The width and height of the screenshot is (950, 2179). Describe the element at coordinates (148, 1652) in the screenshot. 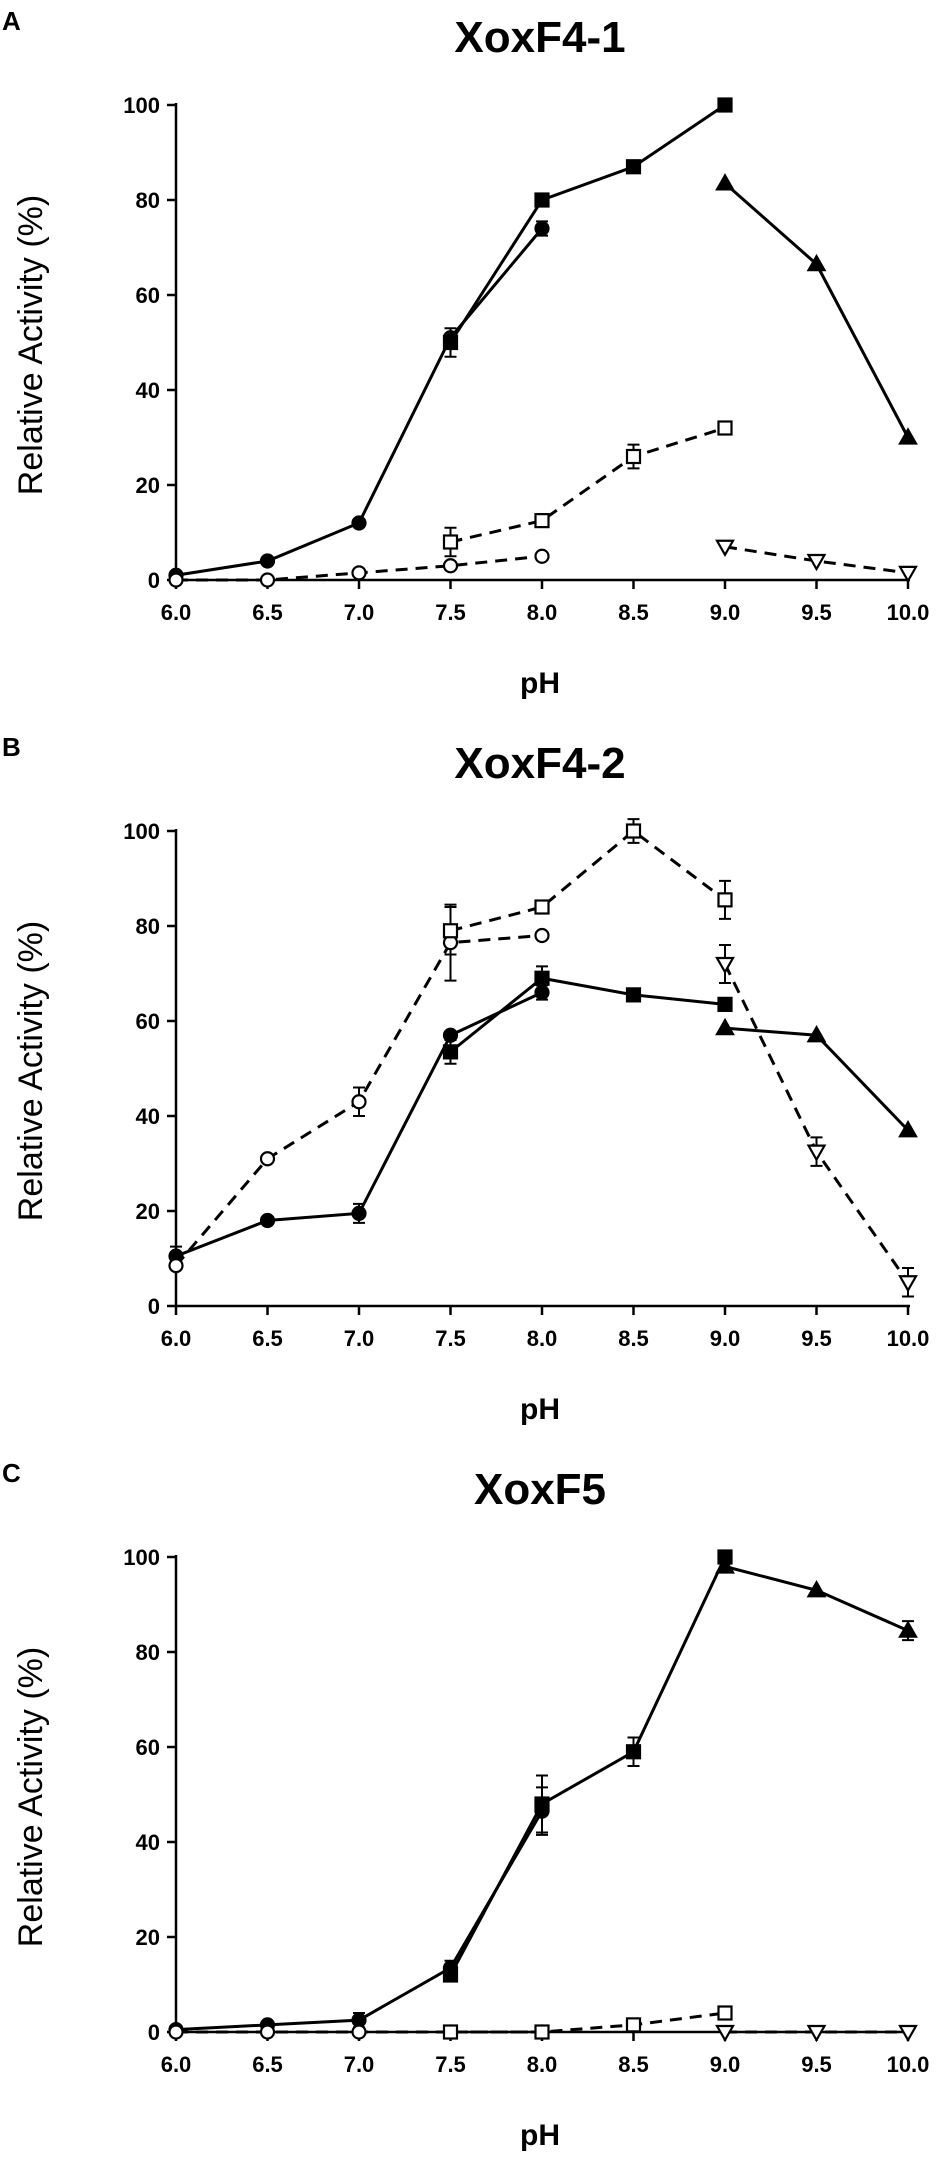

I see `y-tick-label: 80` at that location.